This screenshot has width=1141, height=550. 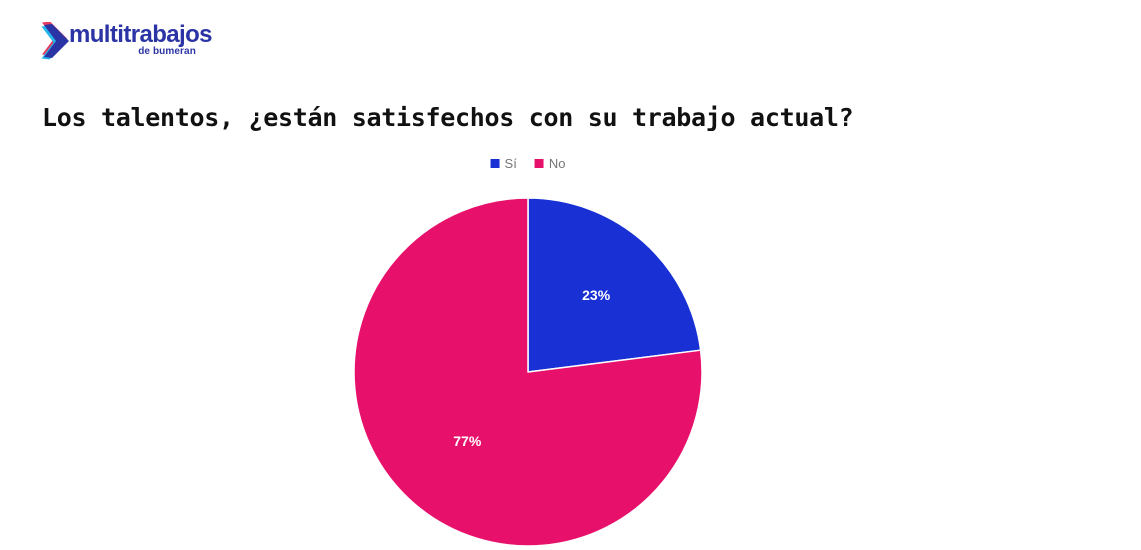 I want to click on logo: multitrabajos de bumeran, so click(x=126, y=40).